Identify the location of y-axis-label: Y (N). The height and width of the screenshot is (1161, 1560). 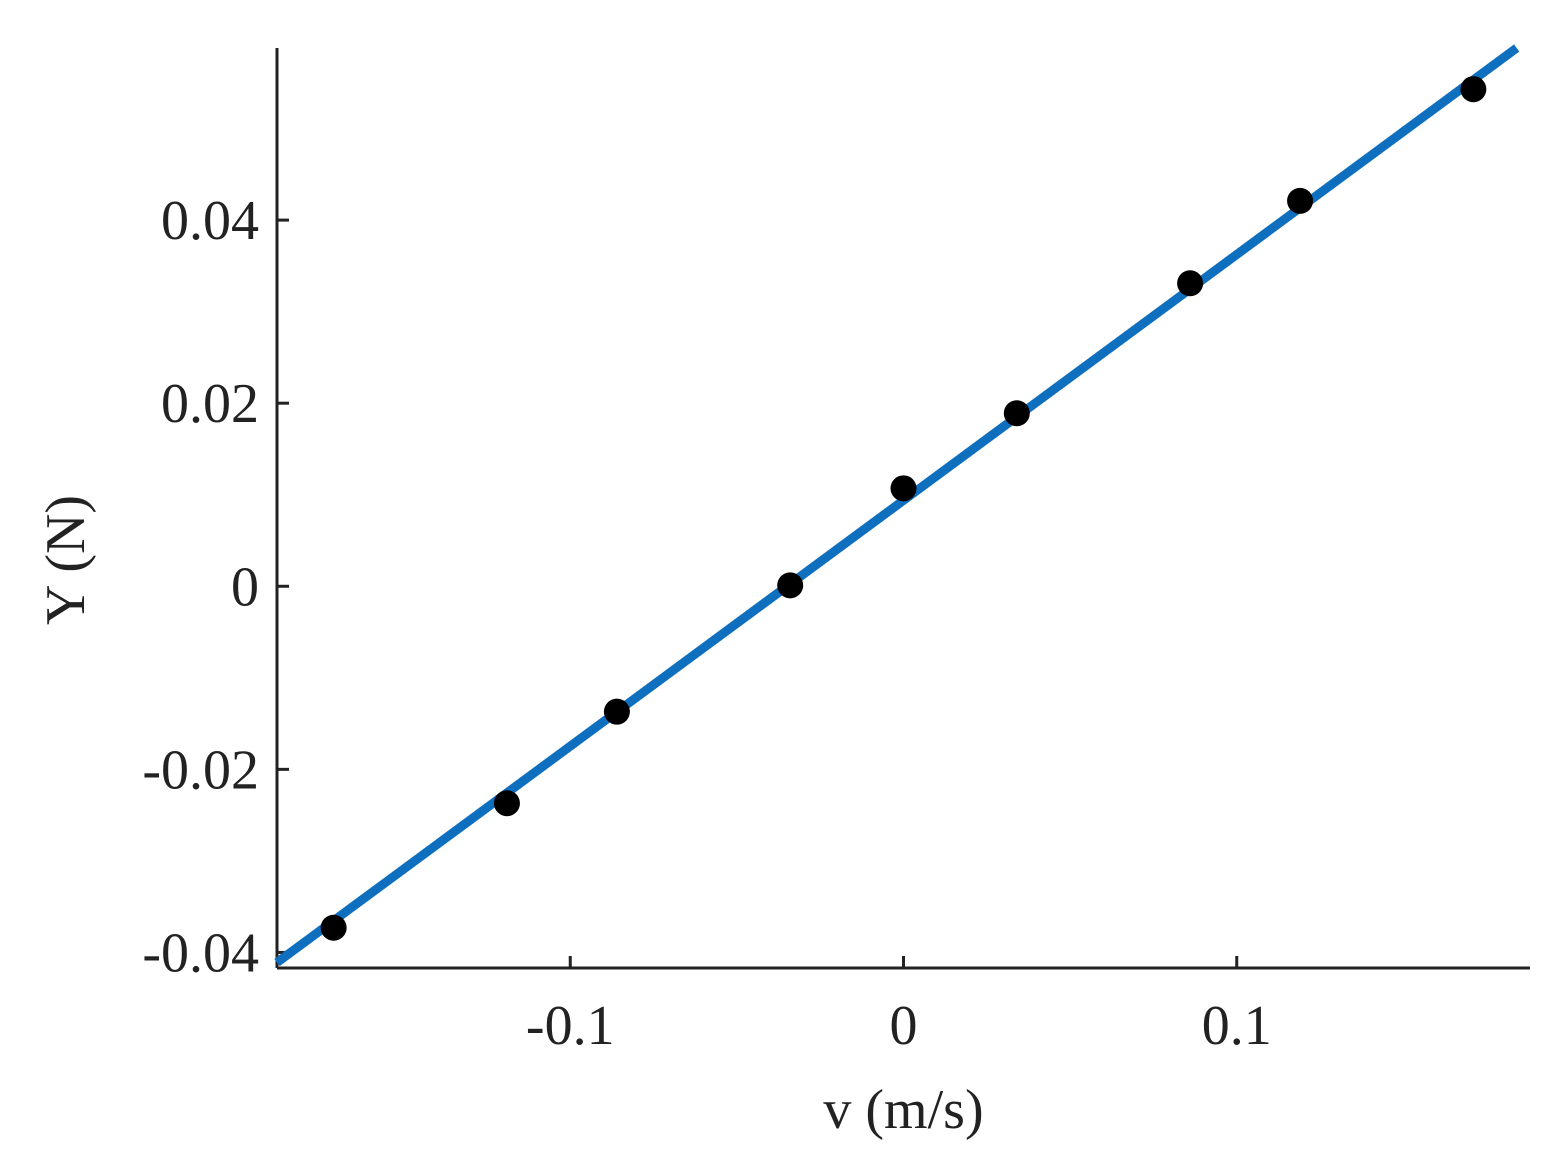
(66, 560).